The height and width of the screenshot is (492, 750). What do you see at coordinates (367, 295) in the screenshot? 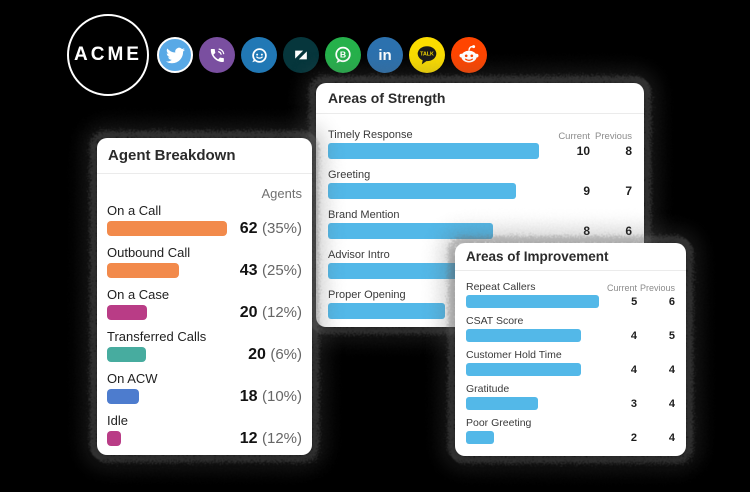
I see `metric-label: Proper Opening` at bounding box center [367, 295].